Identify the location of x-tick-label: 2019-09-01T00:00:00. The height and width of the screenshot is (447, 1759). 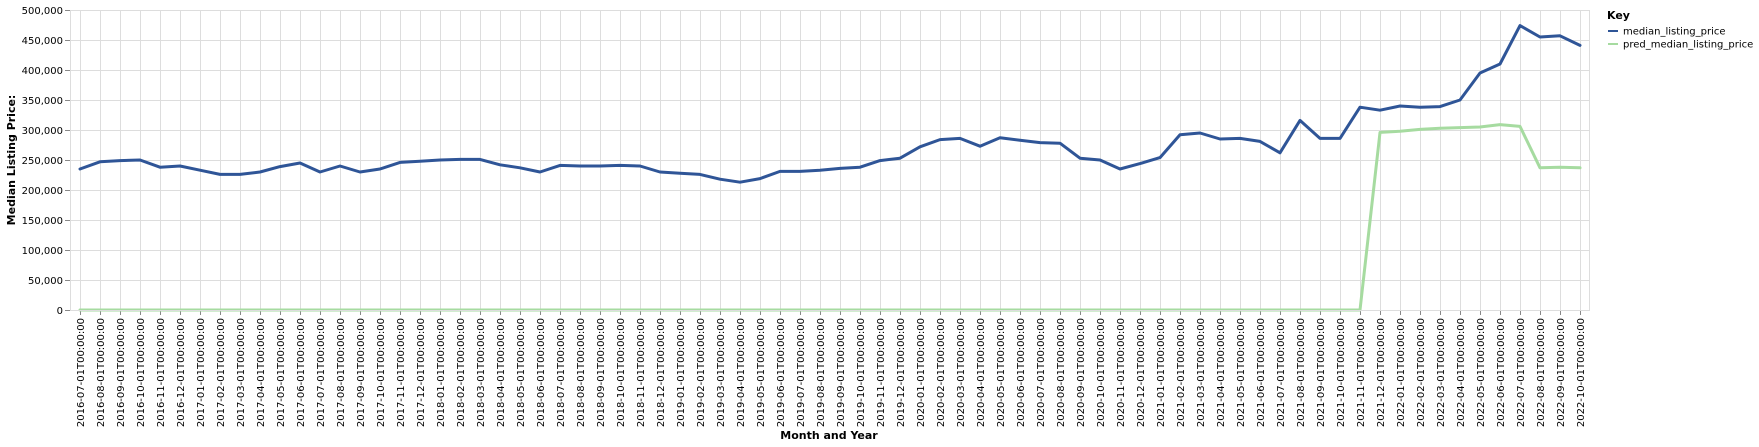
(841, 372).